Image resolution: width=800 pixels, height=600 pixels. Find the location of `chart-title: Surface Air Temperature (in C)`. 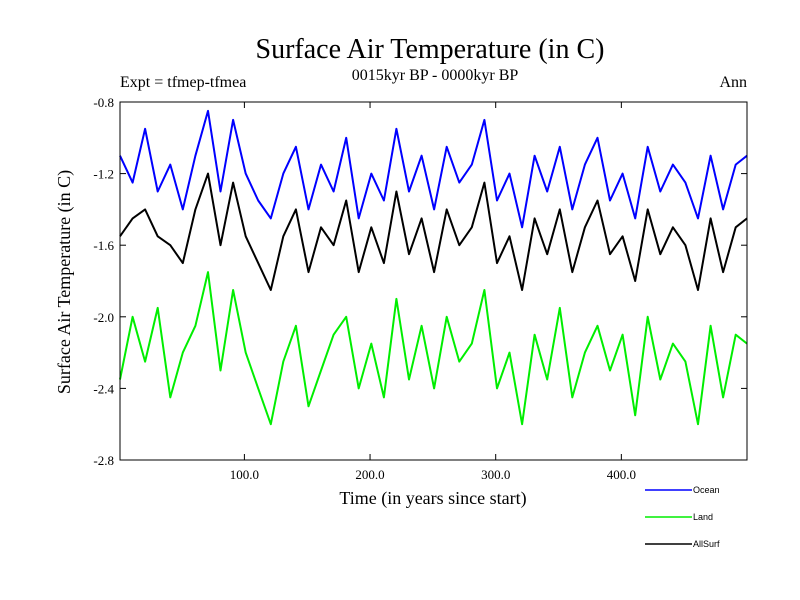

chart-title: Surface Air Temperature (in C) is located at coordinates (430, 49).